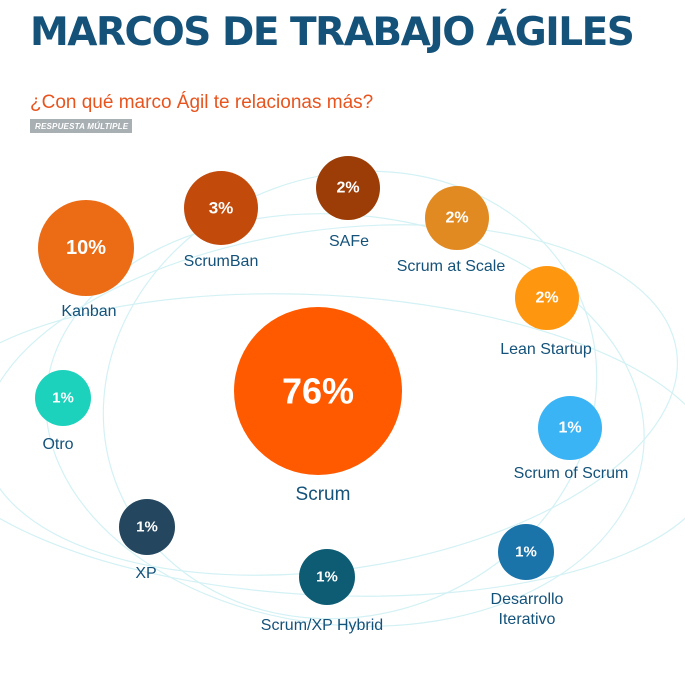 The height and width of the screenshot is (694, 685). Describe the element at coordinates (546, 349) in the screenshot. I see `bubble-label: Lean Startup` at that location.